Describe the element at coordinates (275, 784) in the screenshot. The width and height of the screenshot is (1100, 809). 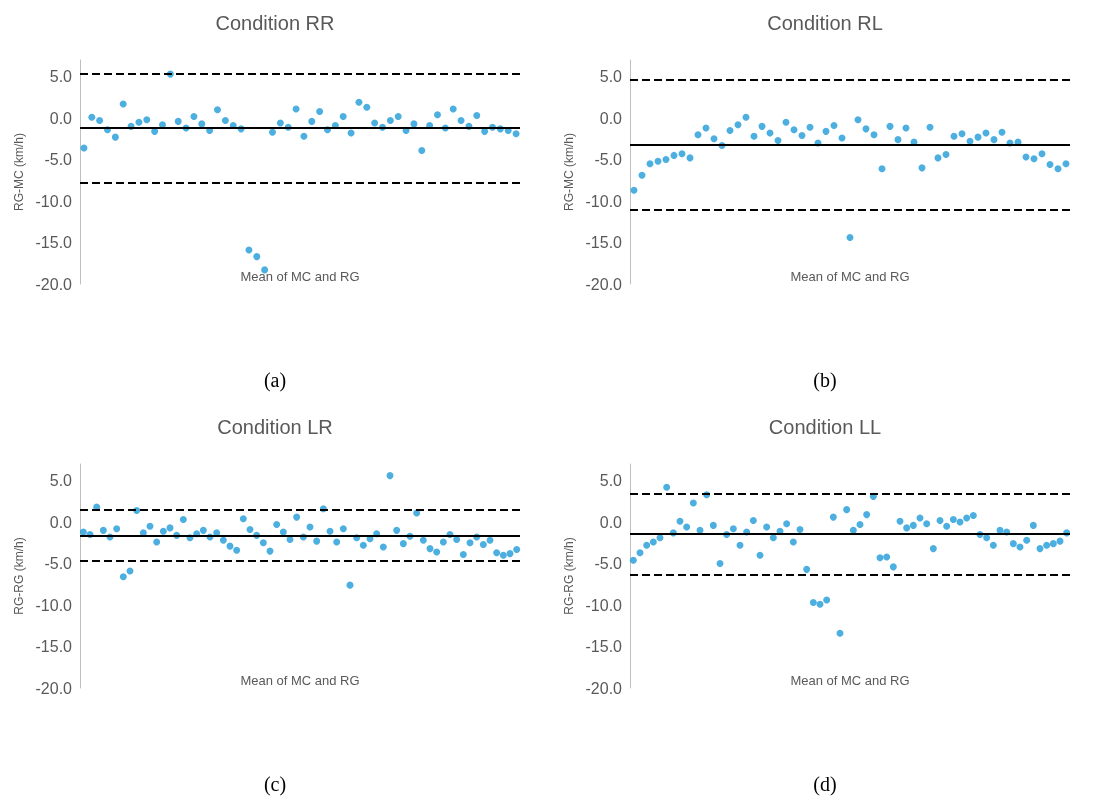
I see `text: (c)` at that location.